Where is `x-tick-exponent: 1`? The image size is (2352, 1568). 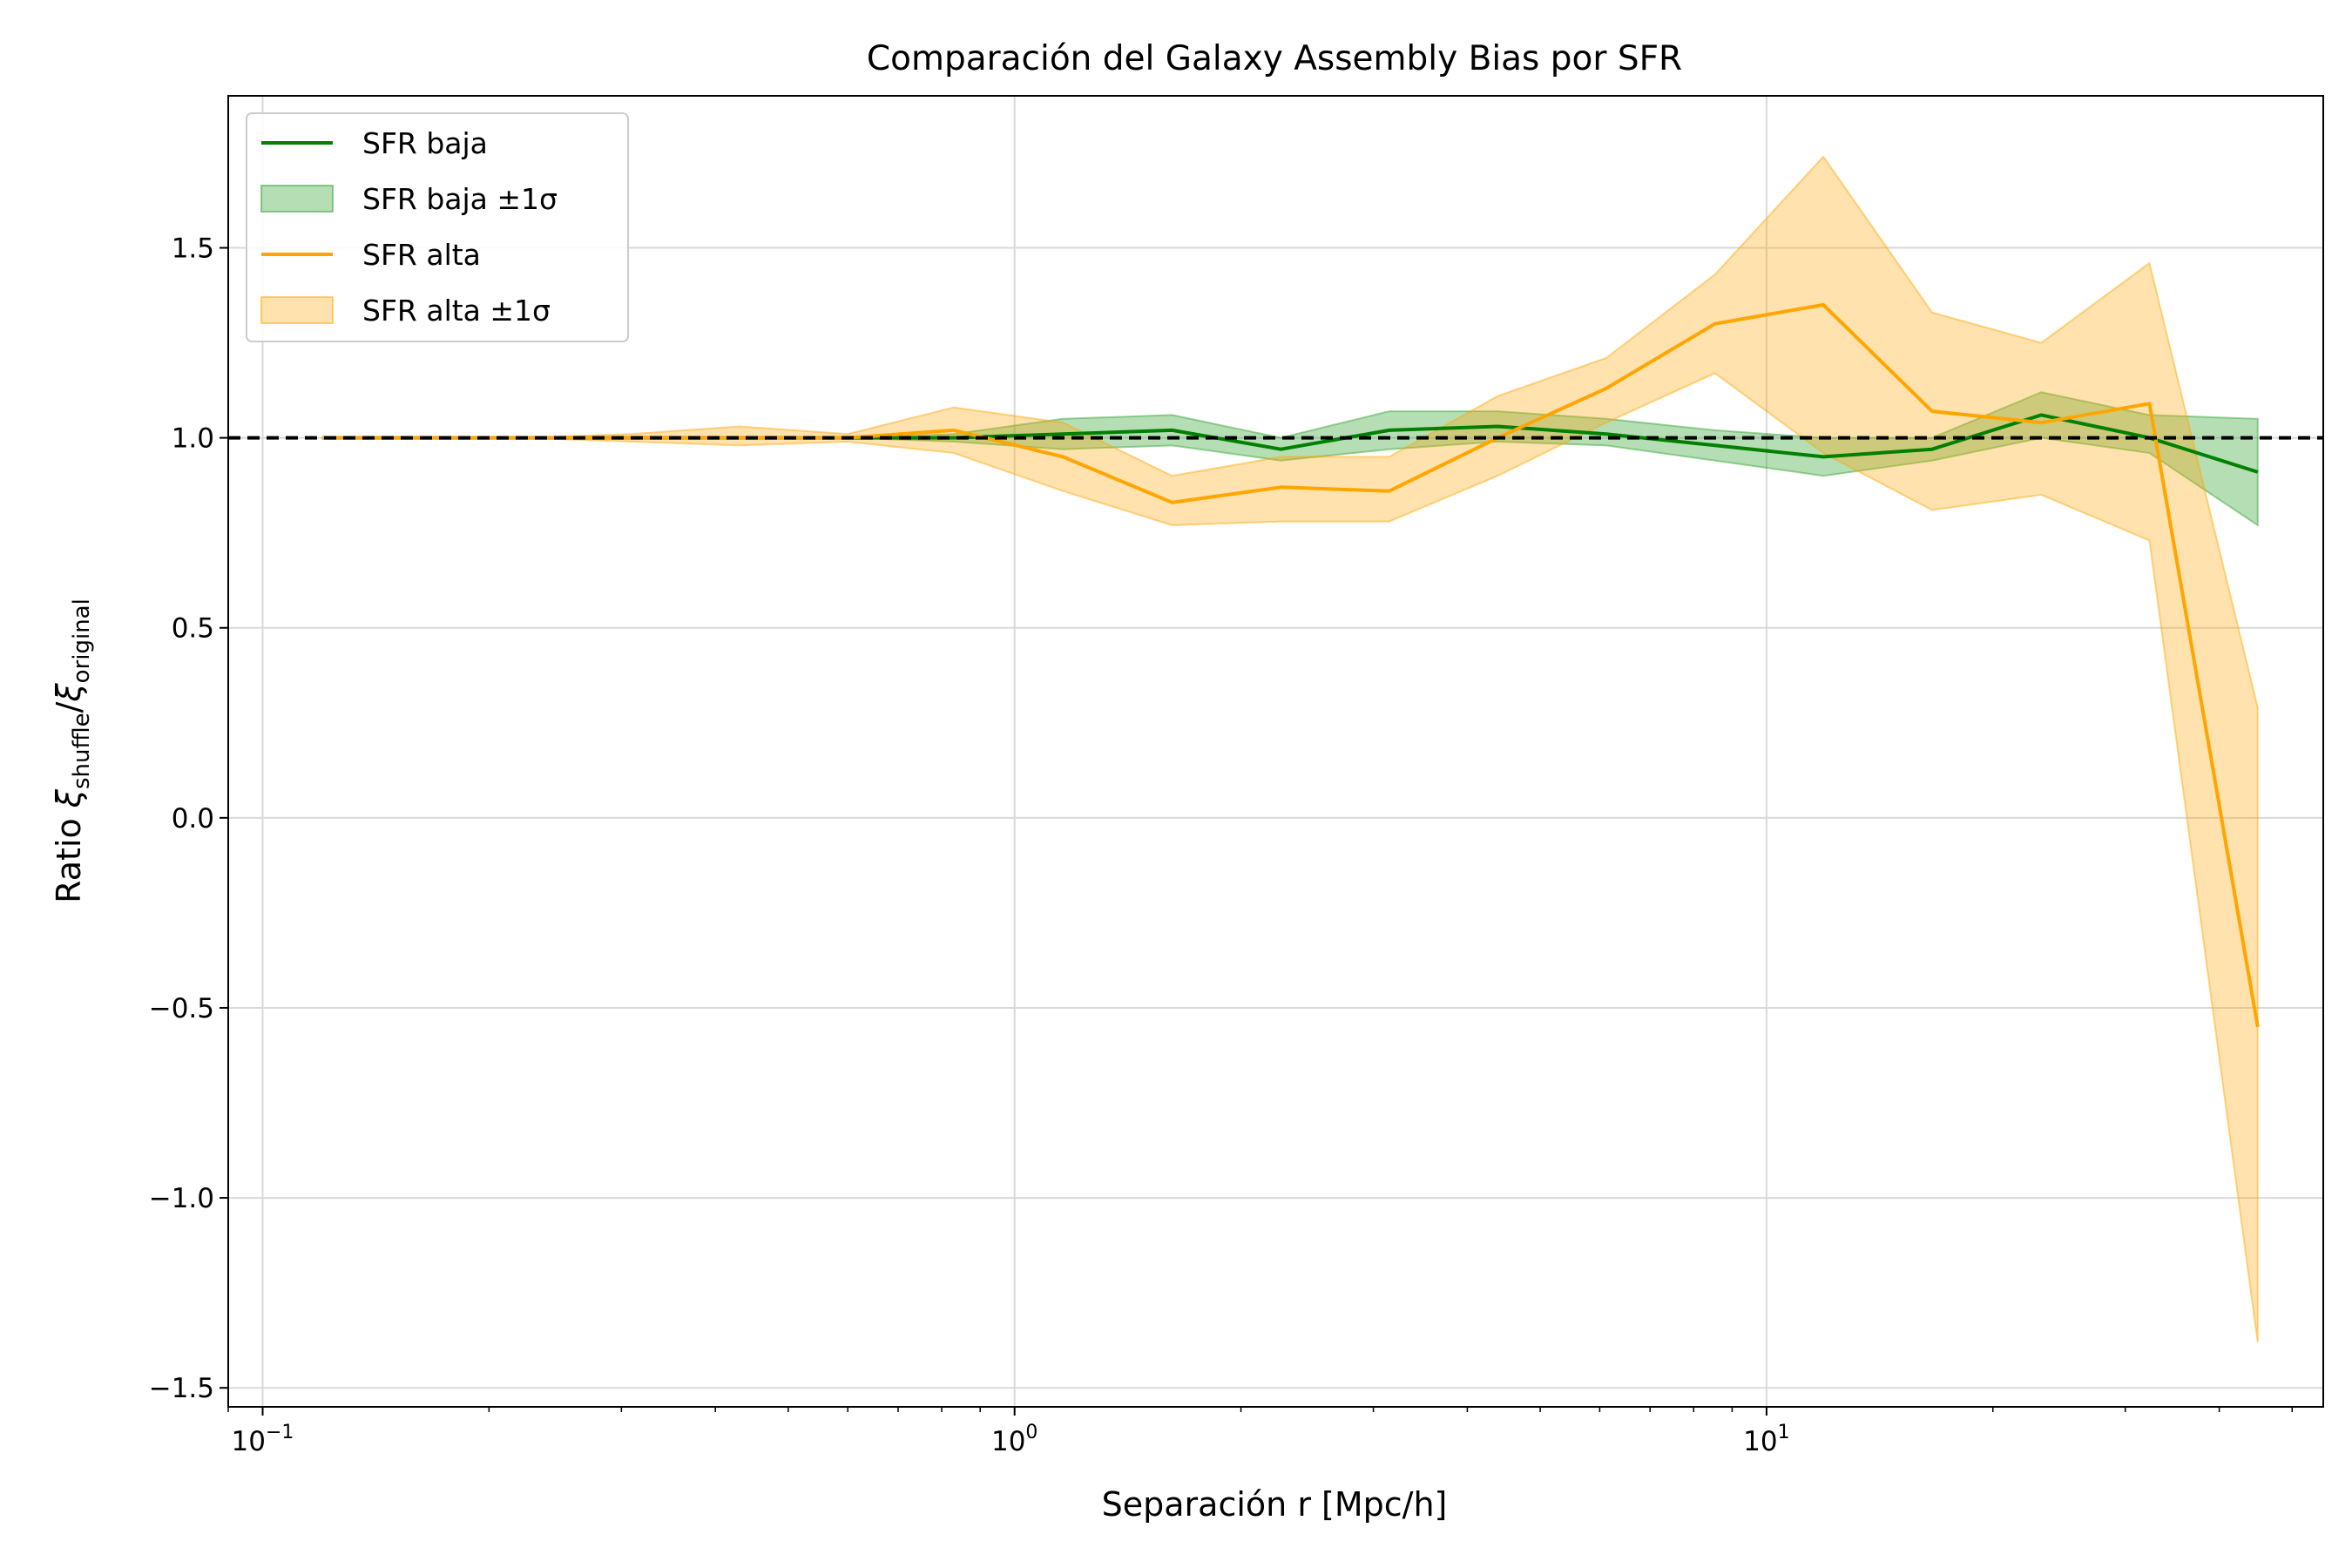 x-tick-exponent: 1 is located at coordinates (1784, 1432).